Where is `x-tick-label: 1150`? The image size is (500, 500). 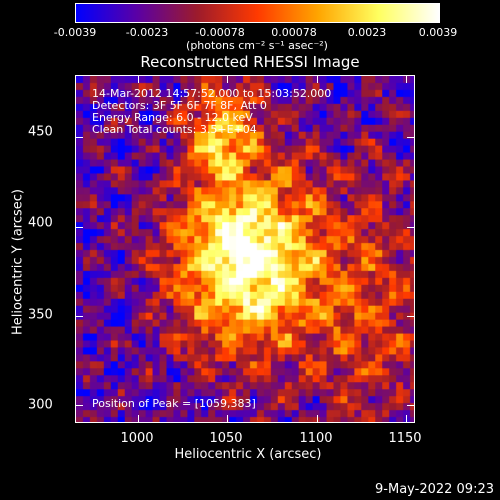 x-tick-label: 1150 is located at coordinates (405, 438).